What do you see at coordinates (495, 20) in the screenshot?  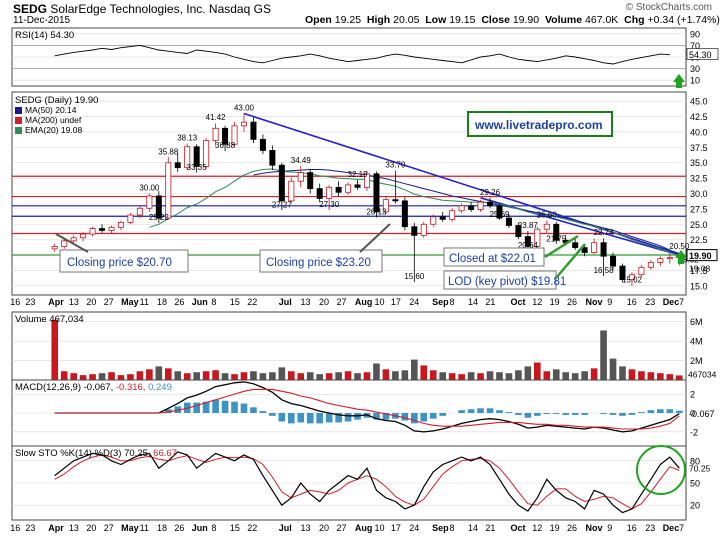 I see `close-label: Close` at bounding box center [495, 20].